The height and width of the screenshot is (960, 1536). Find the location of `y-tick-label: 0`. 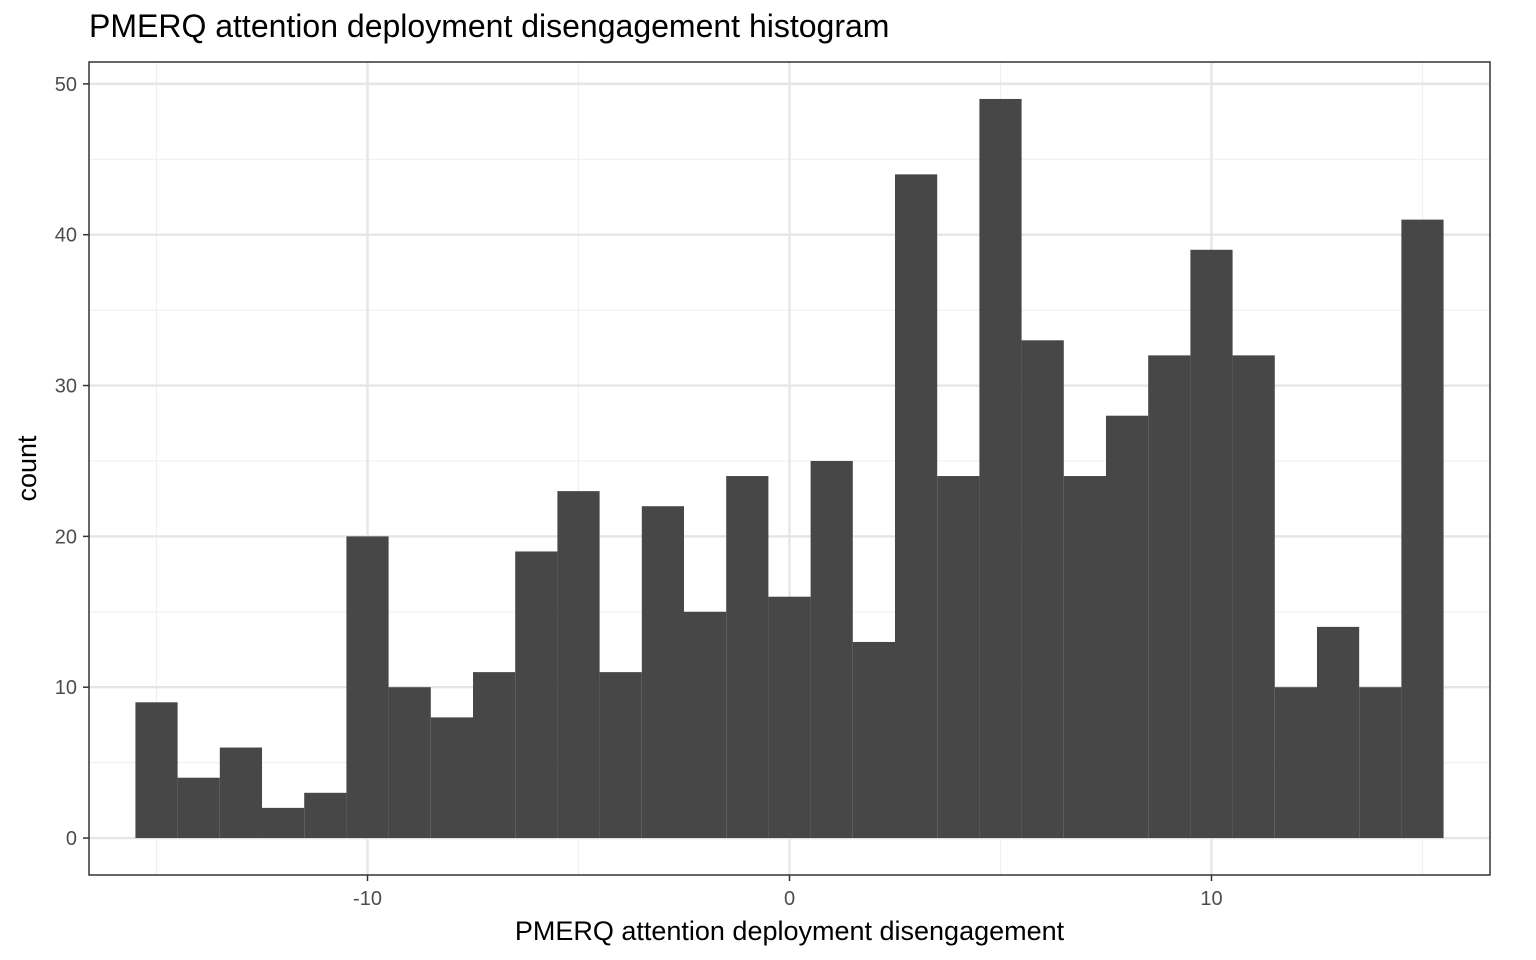

y-tick-label: 0 is located at coordinates (71, 839).